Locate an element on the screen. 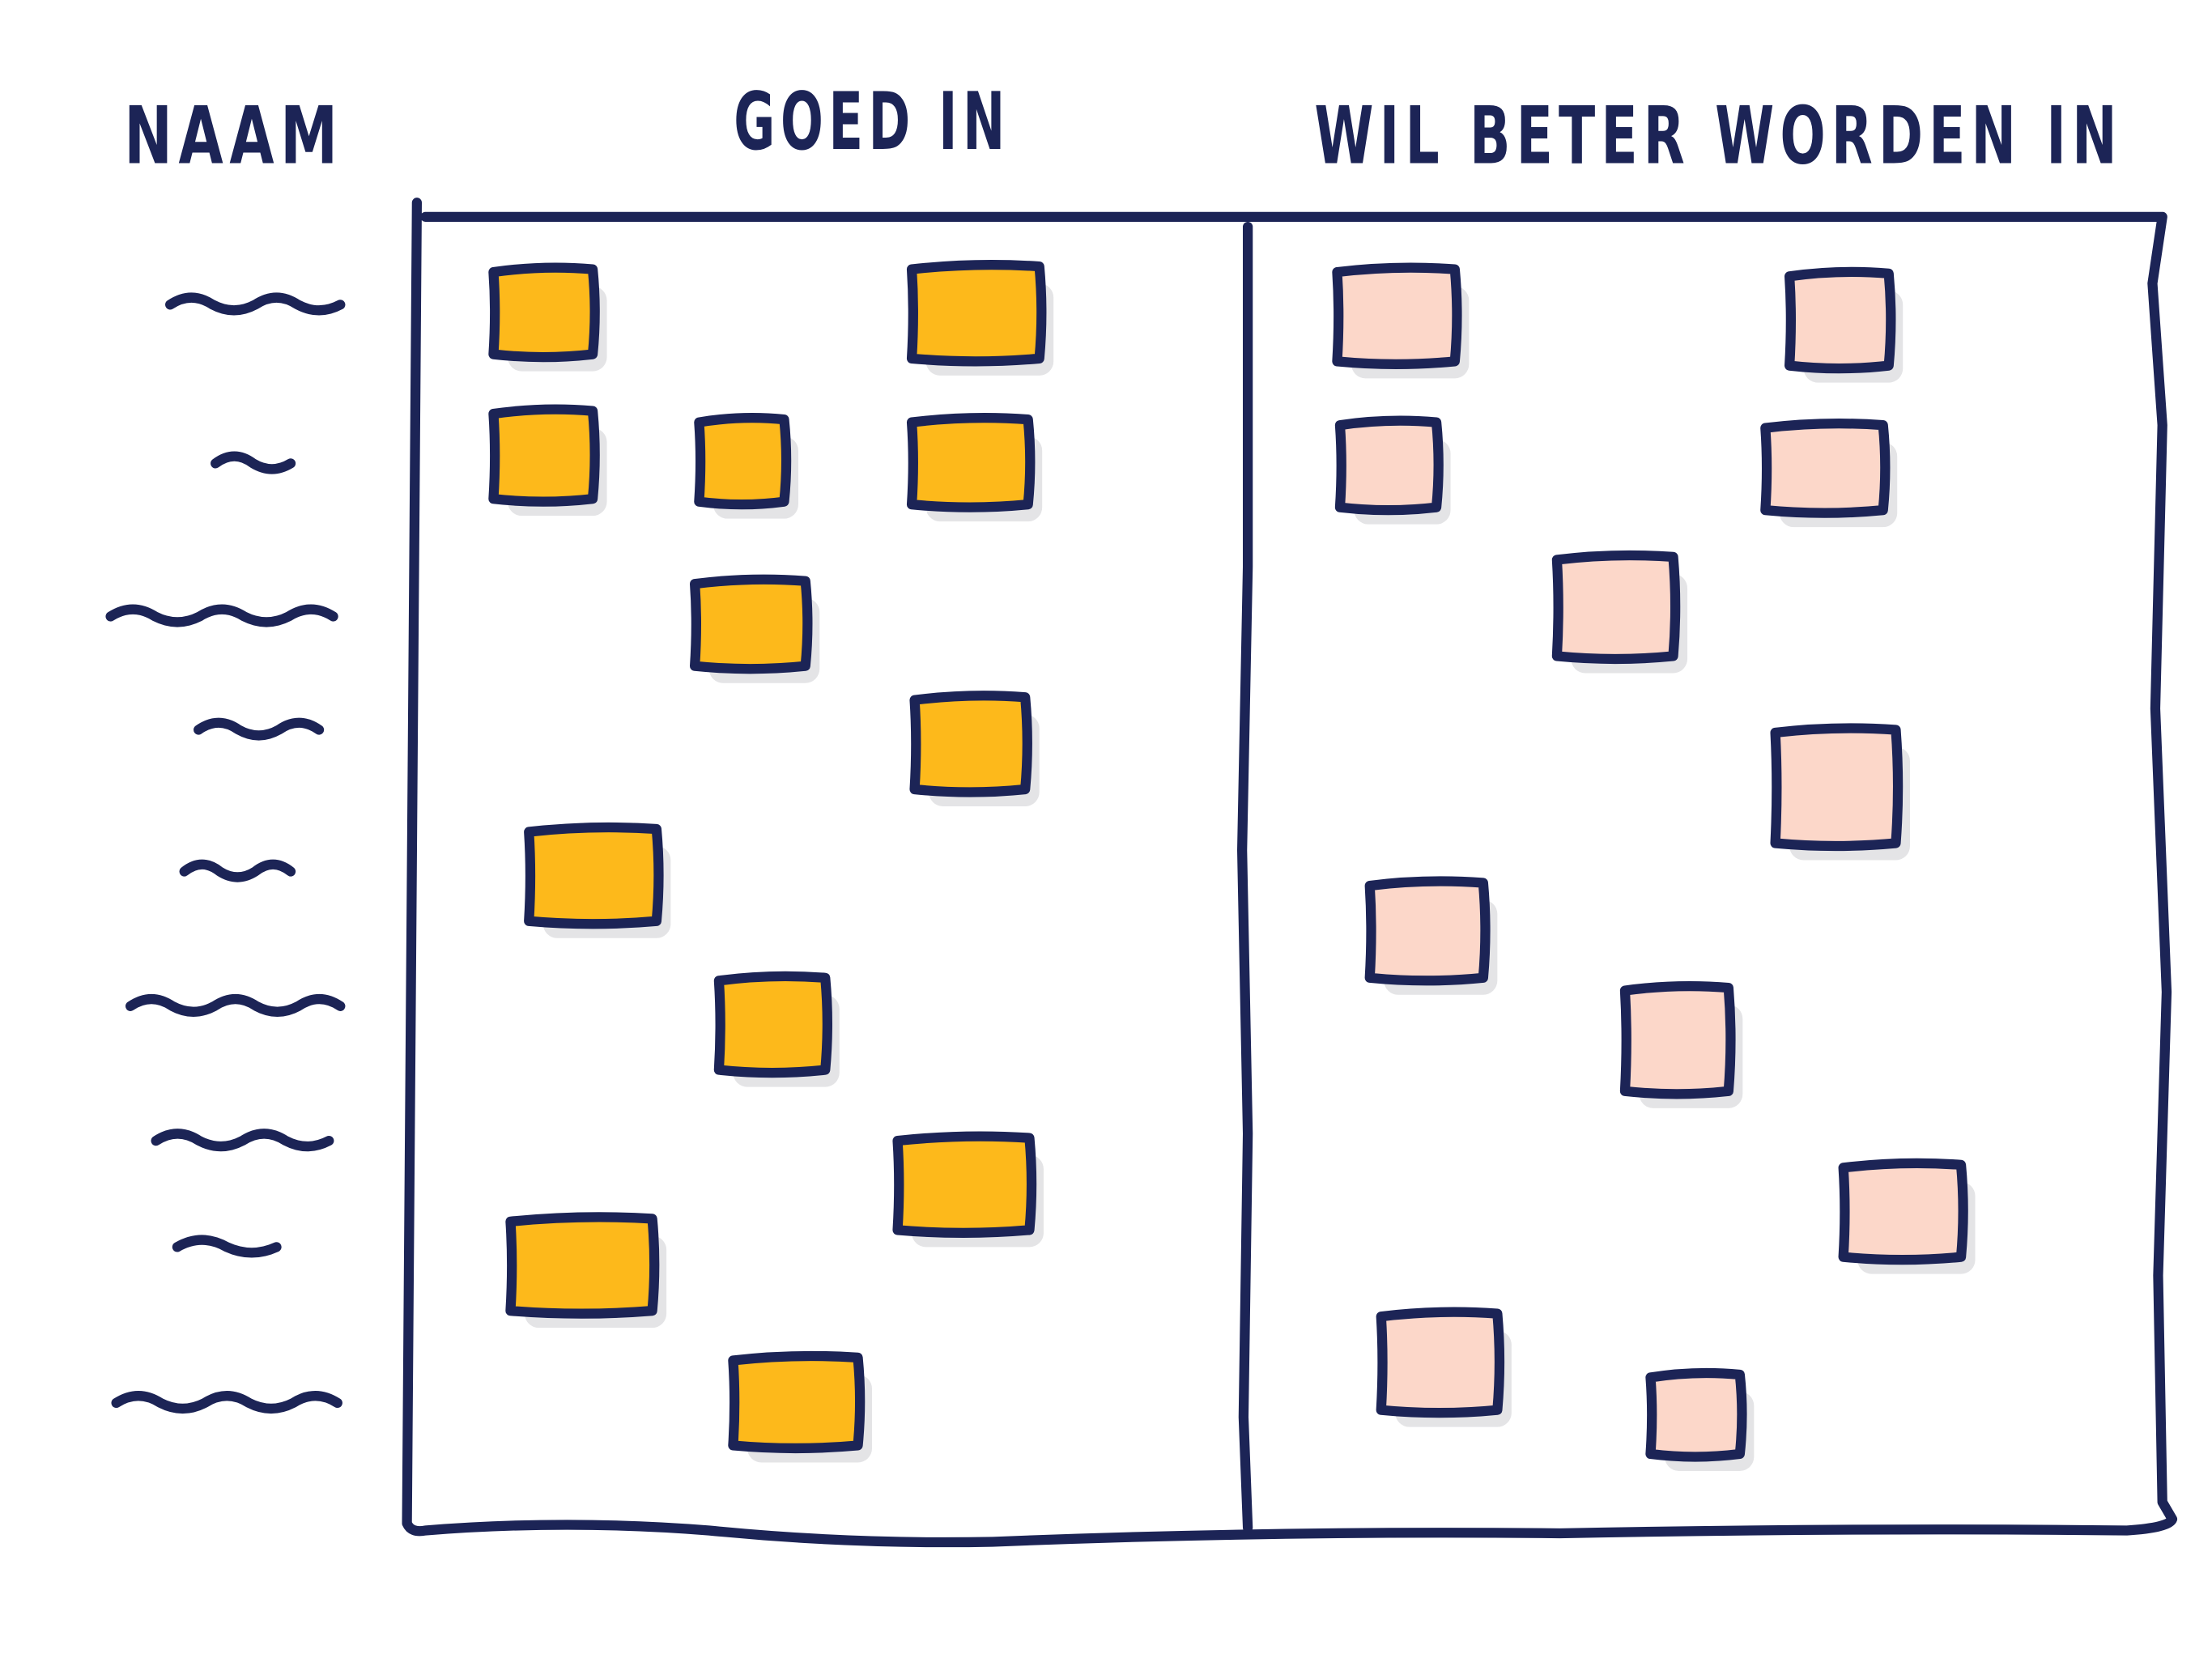  column-divider is located at coordinates (1245, 877).